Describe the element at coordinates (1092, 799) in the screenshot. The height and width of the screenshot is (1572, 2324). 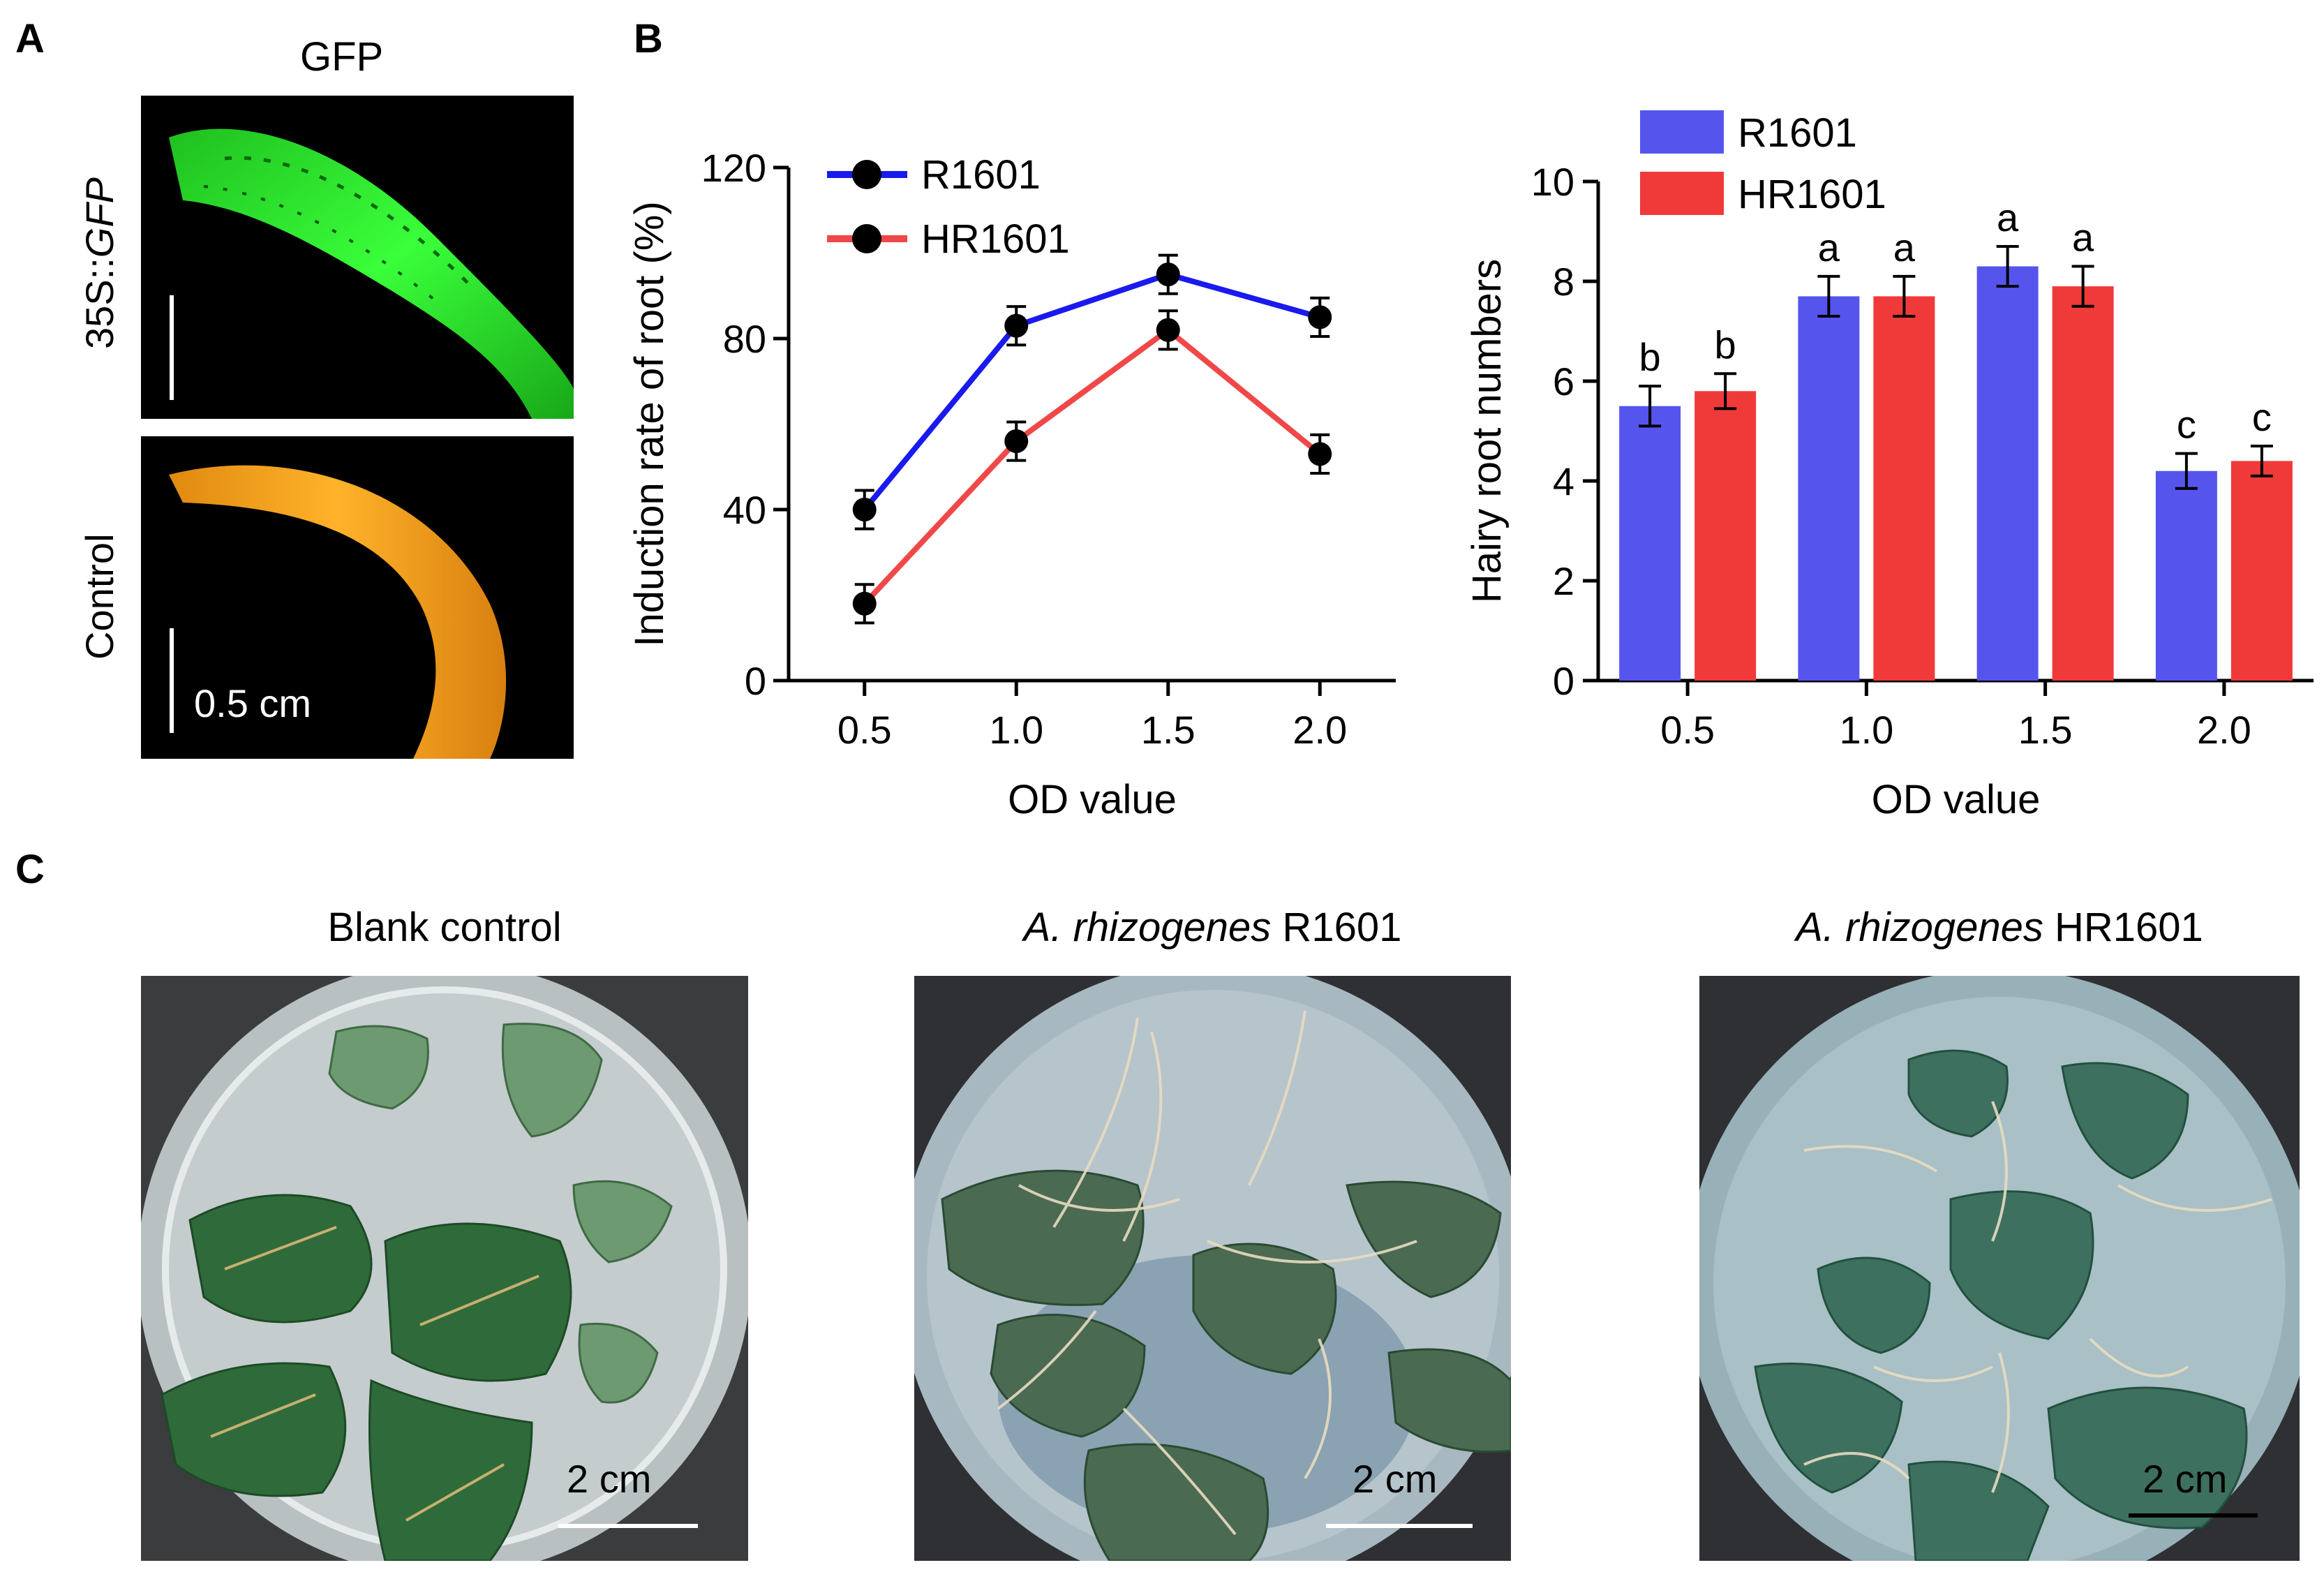
I see `line-chart-x-axis-label: OD value` at that location.